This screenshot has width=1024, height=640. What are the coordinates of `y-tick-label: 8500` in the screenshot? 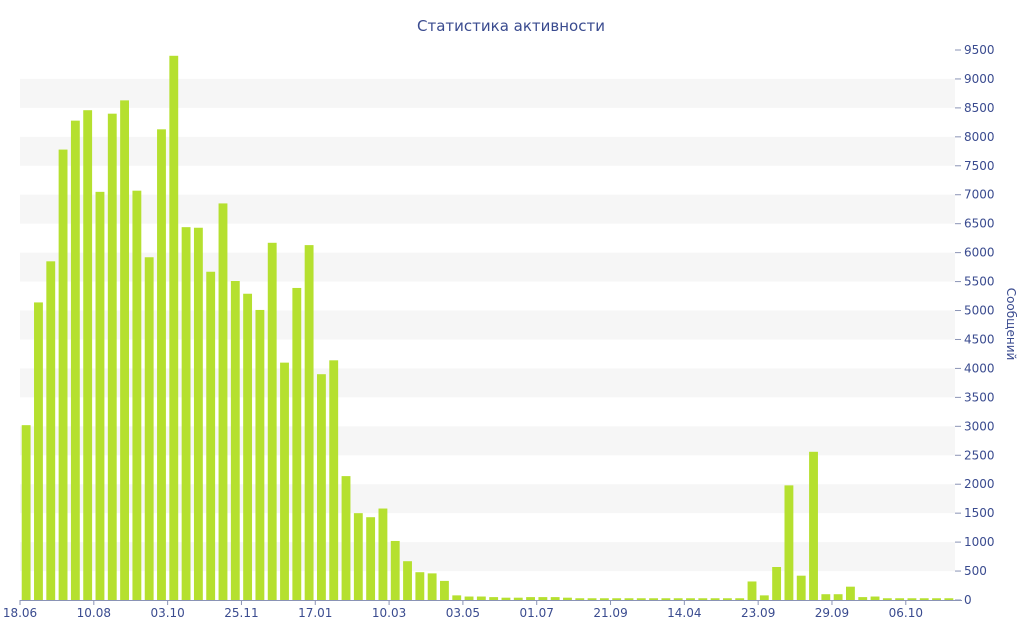 It's located at (979, 108).